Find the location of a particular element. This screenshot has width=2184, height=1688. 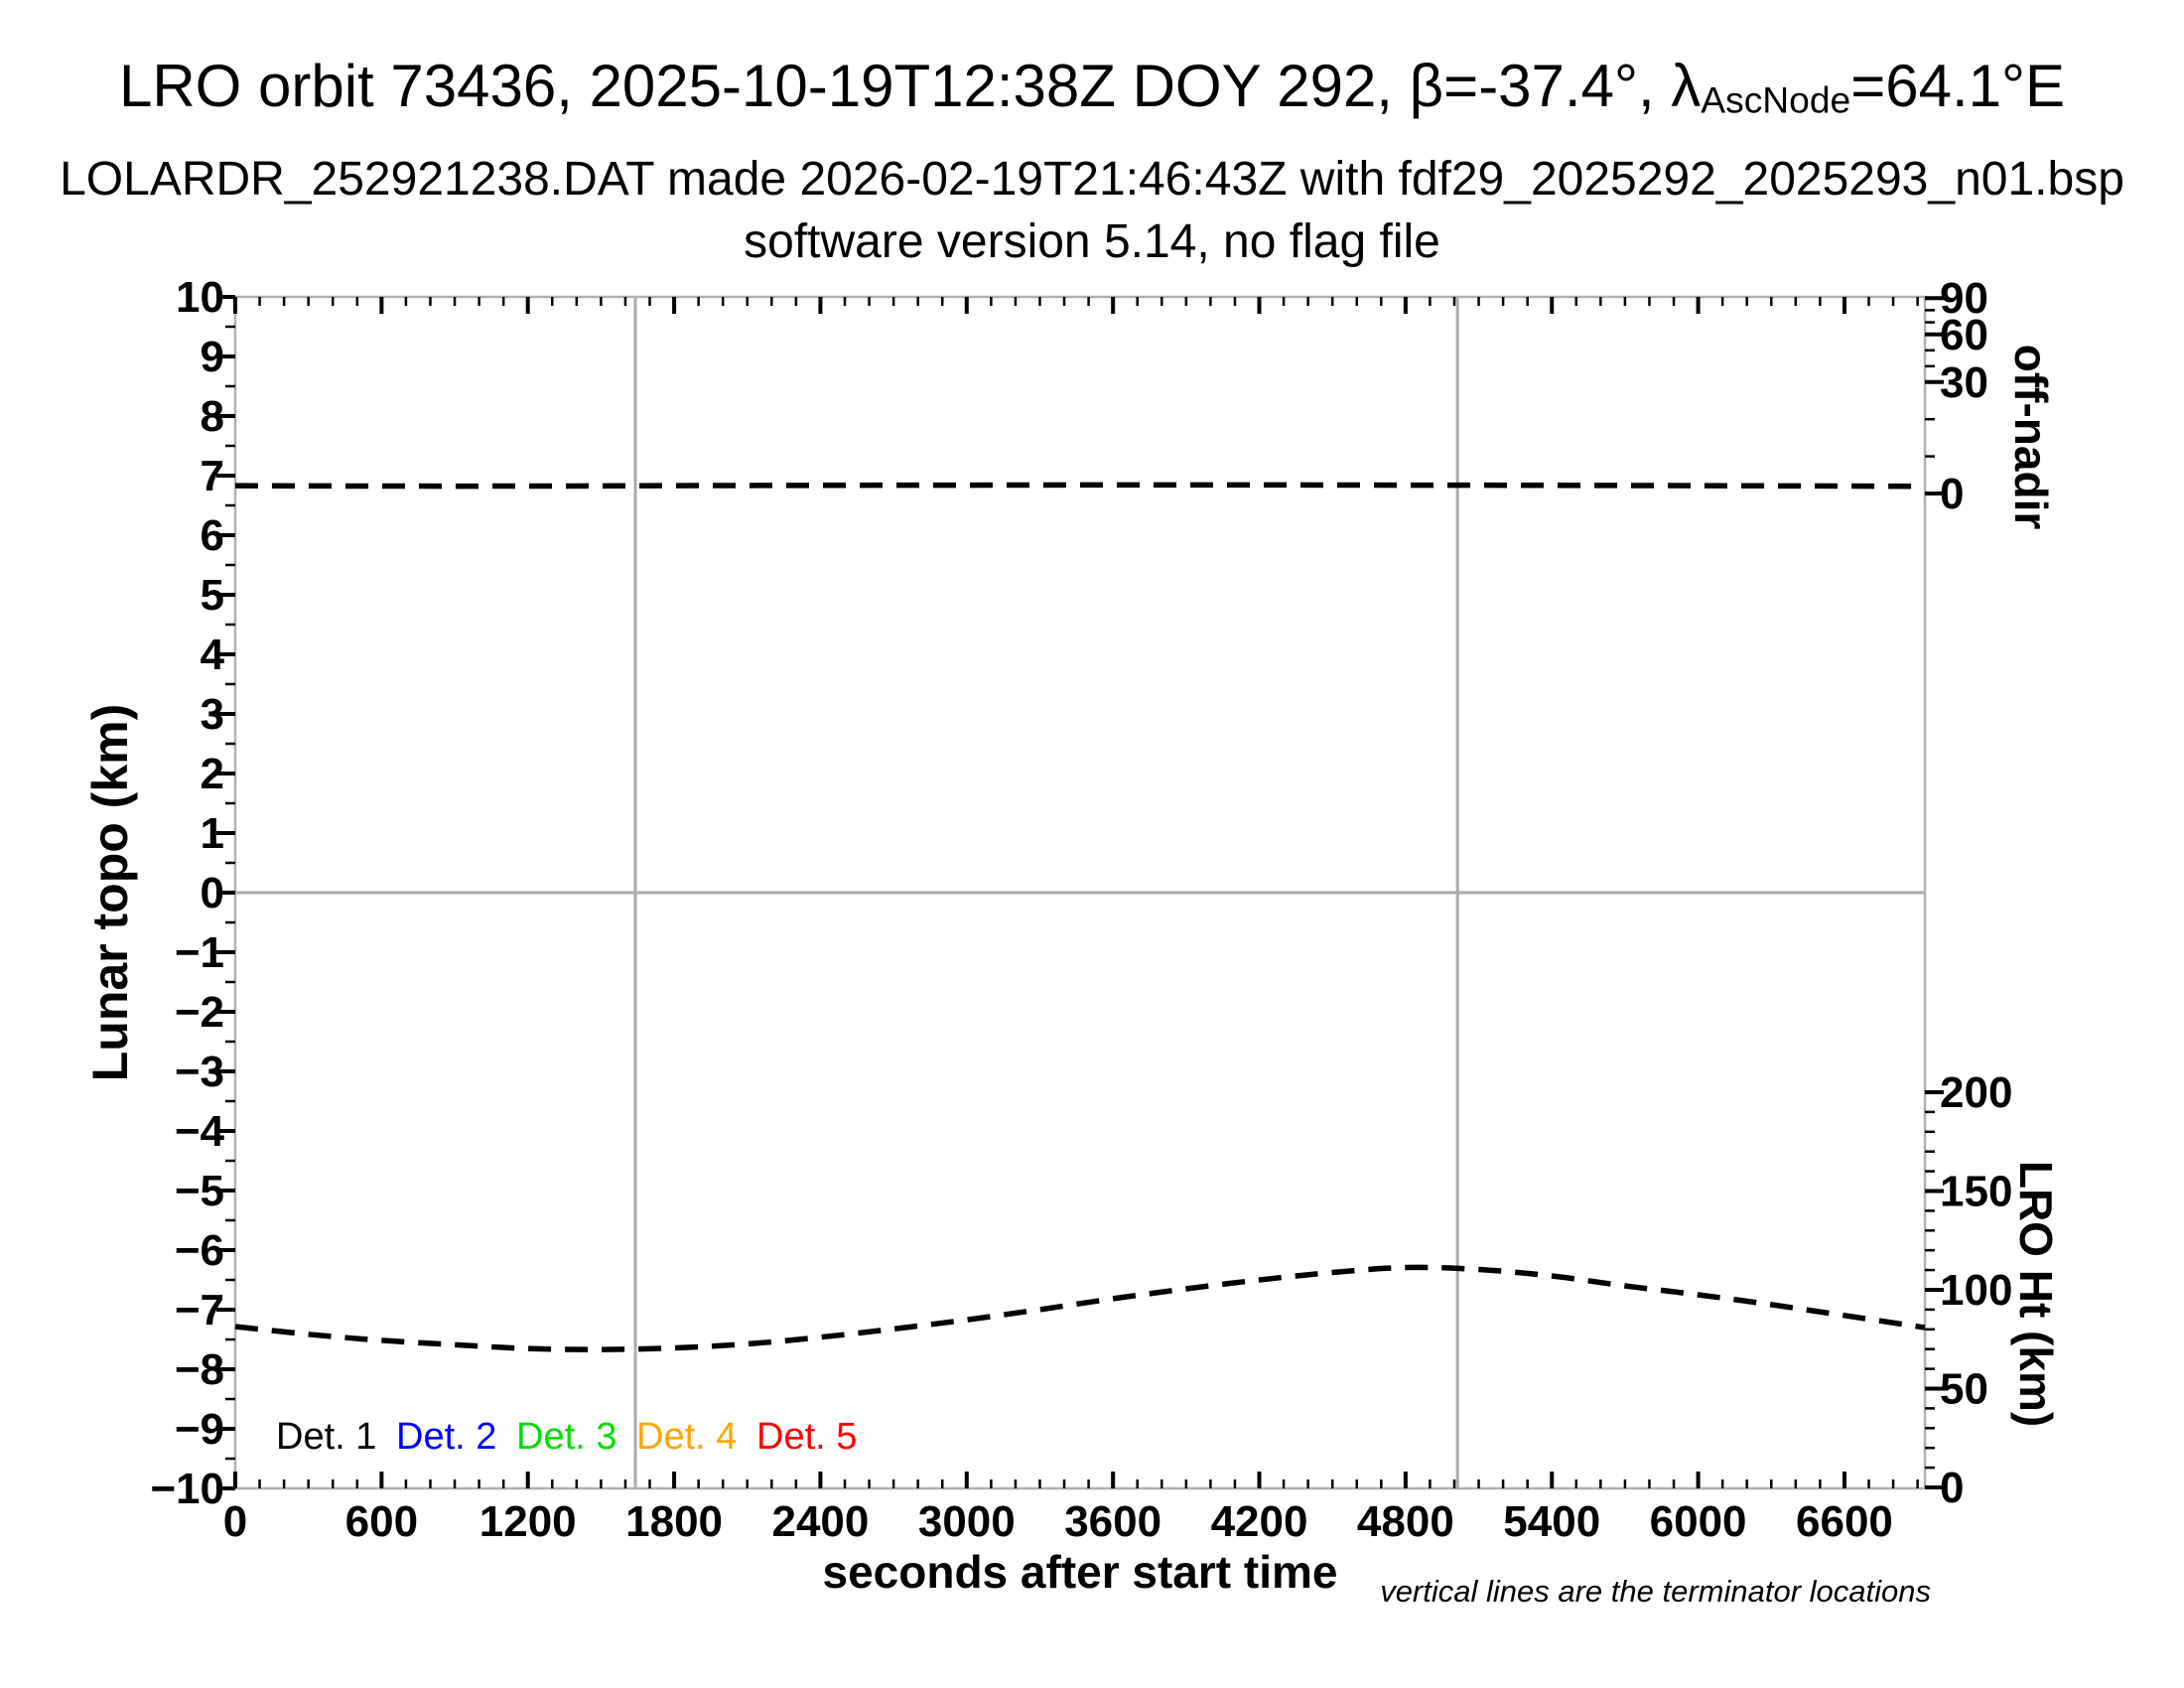

svg-text: 50 is located at coordinates (1964, 1388).